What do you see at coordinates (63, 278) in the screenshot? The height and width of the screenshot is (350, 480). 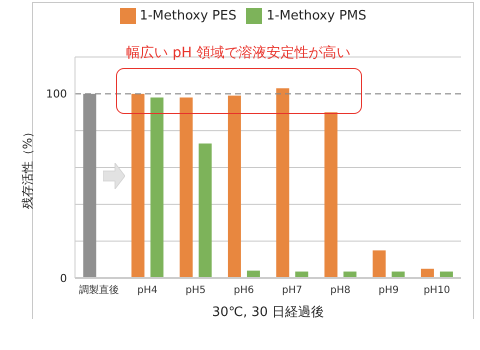 I see `y-tick-label: 0` at bounding box center [63, 278].